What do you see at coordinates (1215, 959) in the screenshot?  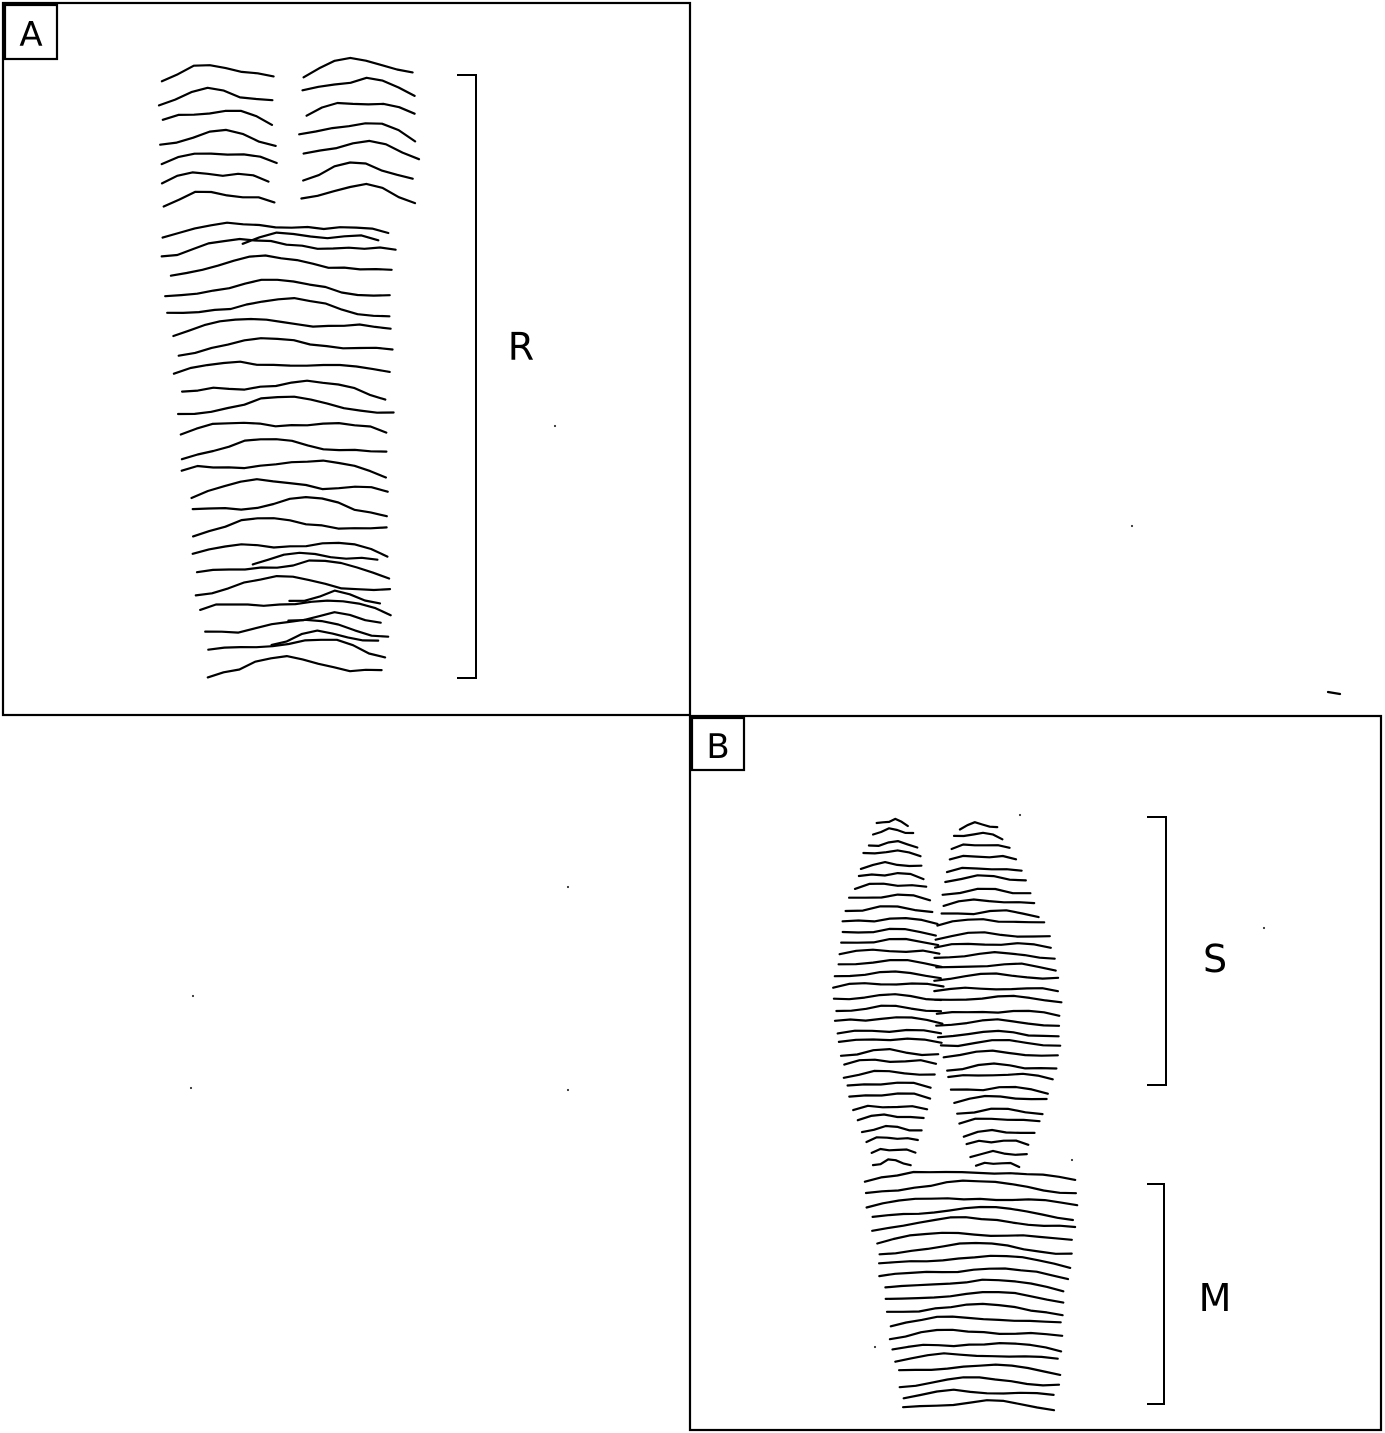 I see `region-label-s: S` at bounding box center [1215, 959].